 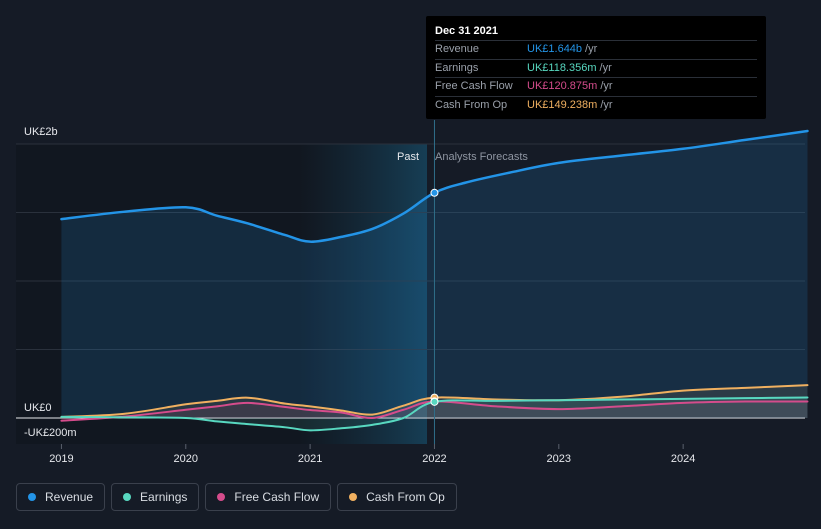 What do you see at coordinates (69, 497) in the screenshot?
I see `legend-label: Revenue` at bounding box center [69, 497].